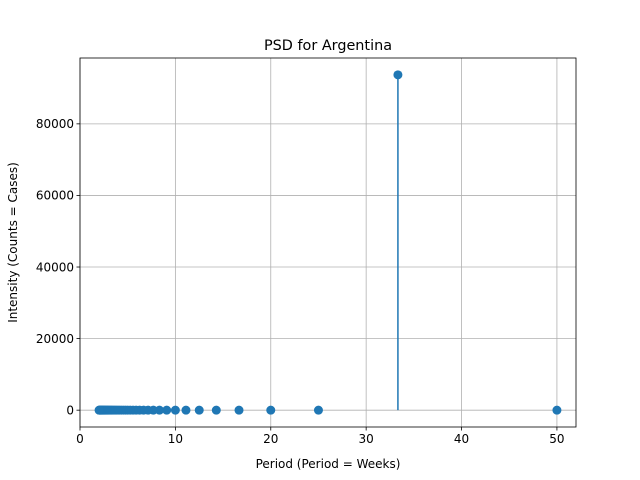  What do you see at coordinates (461, 439) in the screenshot?
I see `x-tick-label: 40` at bounding box center [461, 439].